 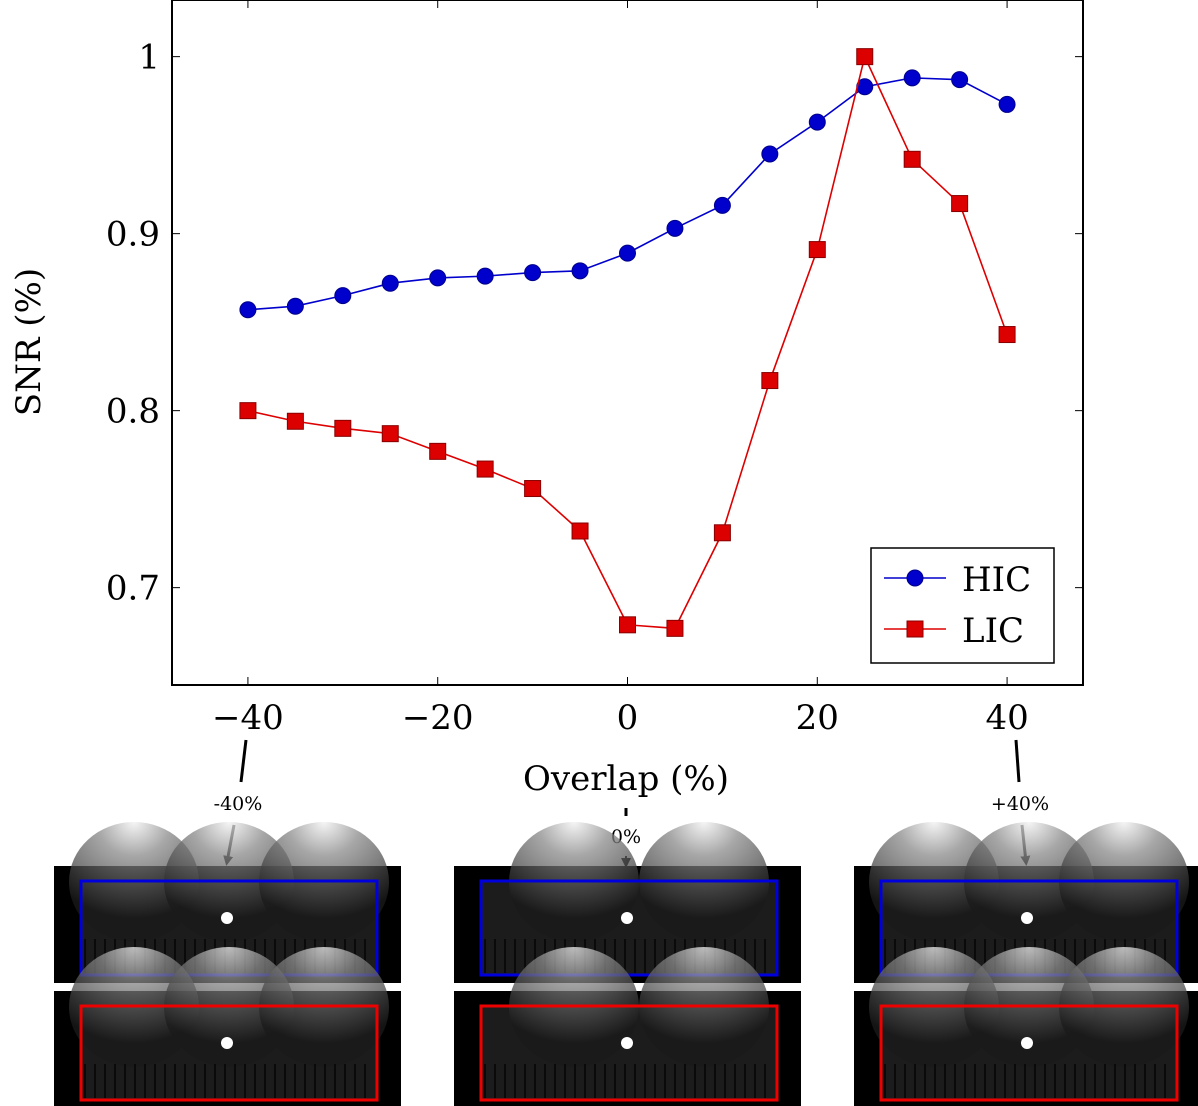 I want to click on thumbnail-right-lic, so click(x=1026, y=1026).